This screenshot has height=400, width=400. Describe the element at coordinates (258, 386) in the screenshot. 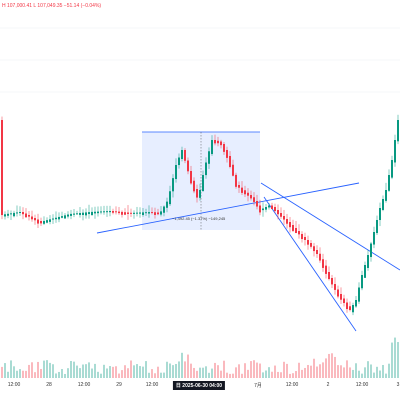

I see `time-tick: 7月` at that location.